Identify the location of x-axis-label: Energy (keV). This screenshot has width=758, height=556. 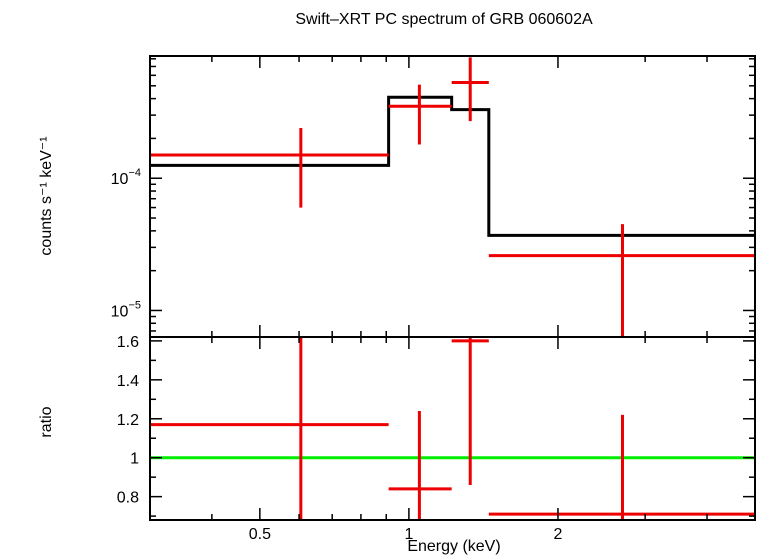
(453, 546).